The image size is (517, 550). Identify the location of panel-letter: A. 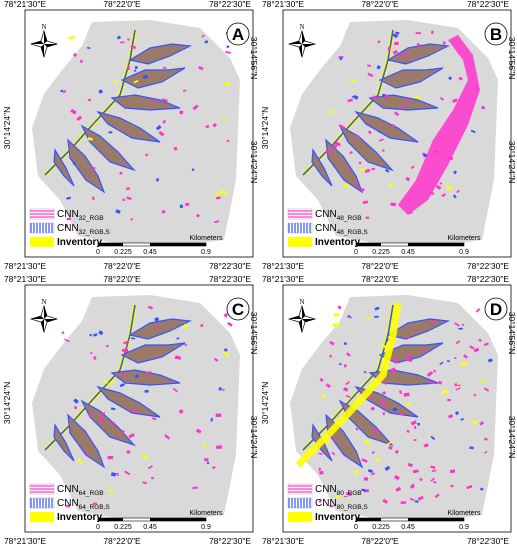
(238, 34).